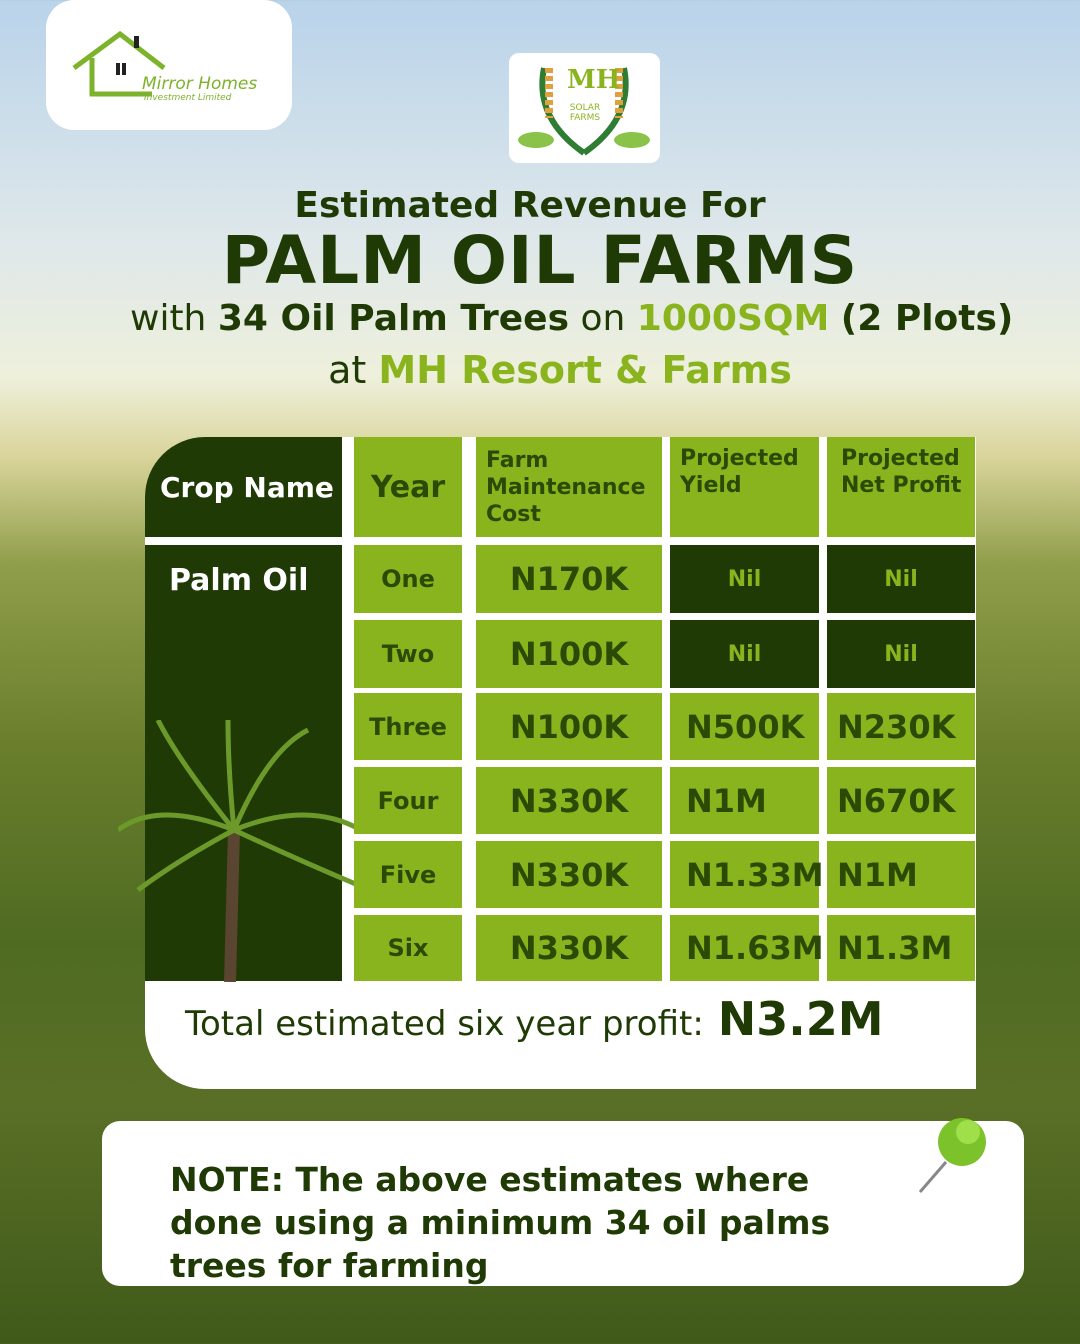 This screenshot has width=1080, height=1344. I want to click on year-cell: Six, so click(408, 948).